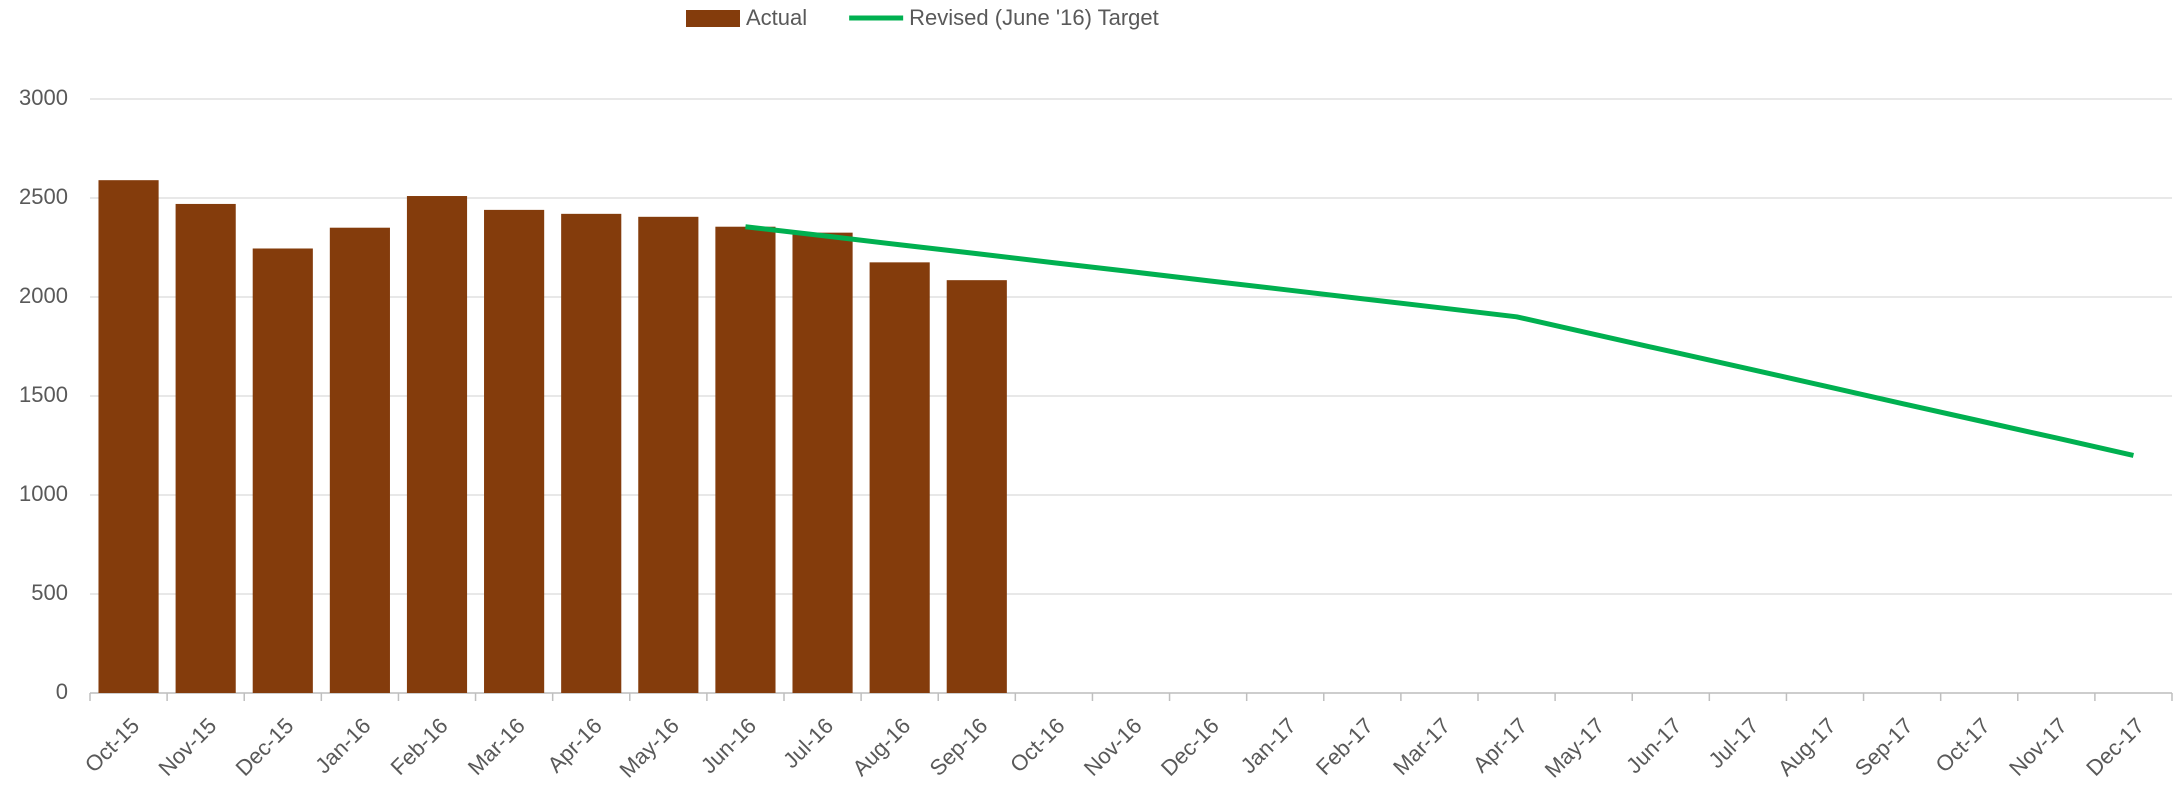  I want to click on x-tick-label: Dec-16, so click(1190, 747).